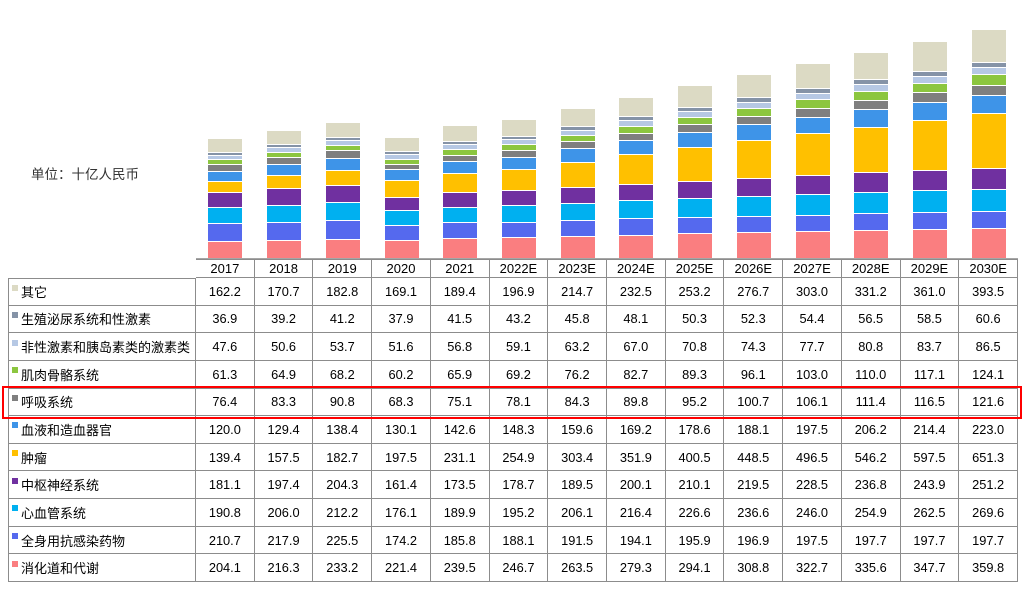  I want to click on table-cell: 221.4, so click(401, 568).